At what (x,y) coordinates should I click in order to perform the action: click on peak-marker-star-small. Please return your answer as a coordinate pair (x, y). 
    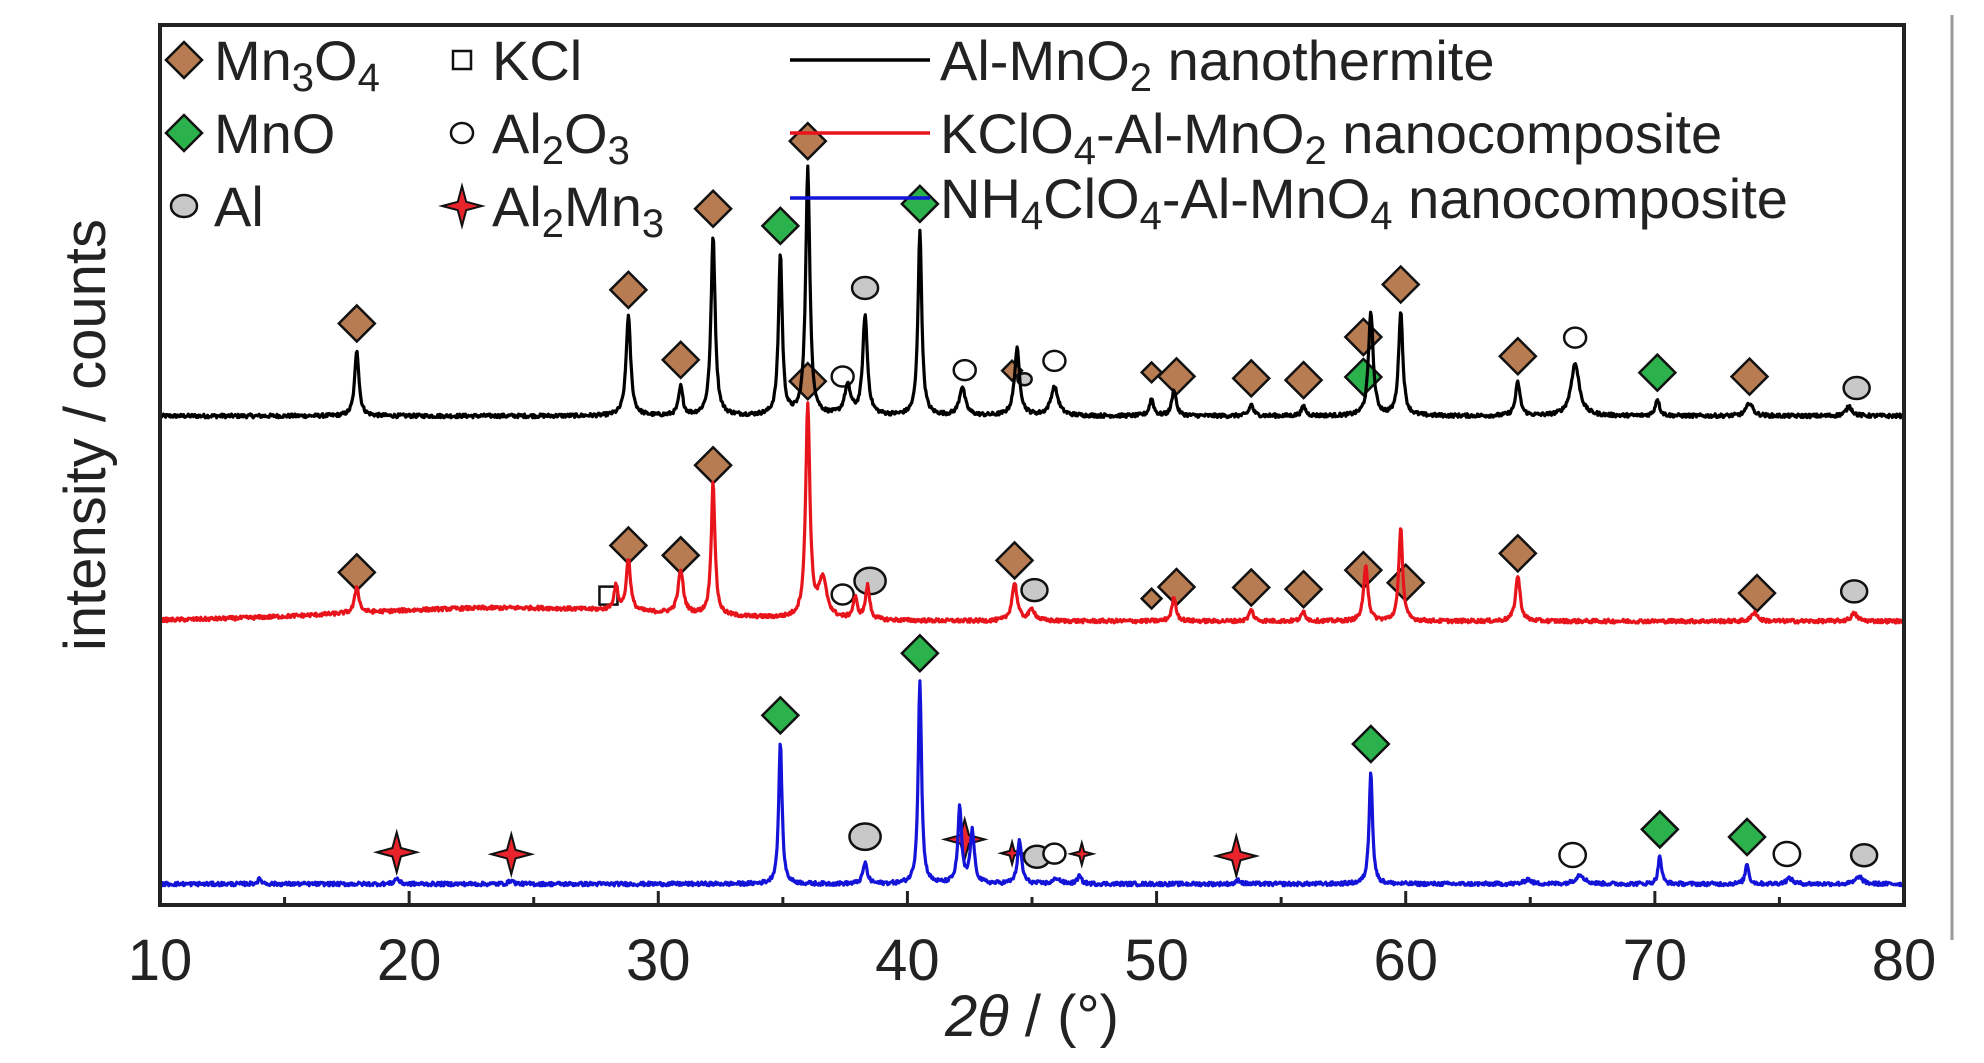
    Looking at the image, I should click on (1081, 854).